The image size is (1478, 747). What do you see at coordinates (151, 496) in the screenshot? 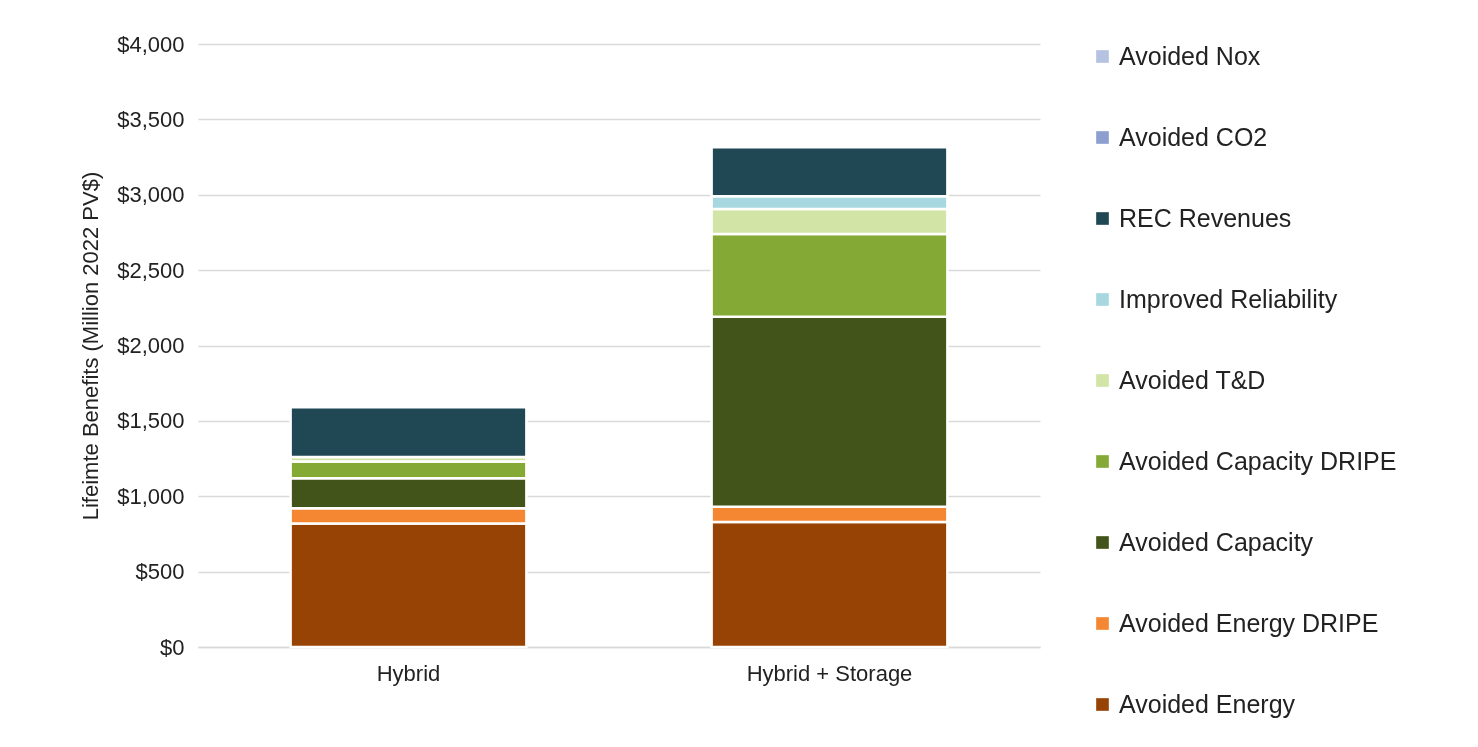
I see `y-tick-label: $1,000` at bounding box center [151, 496].